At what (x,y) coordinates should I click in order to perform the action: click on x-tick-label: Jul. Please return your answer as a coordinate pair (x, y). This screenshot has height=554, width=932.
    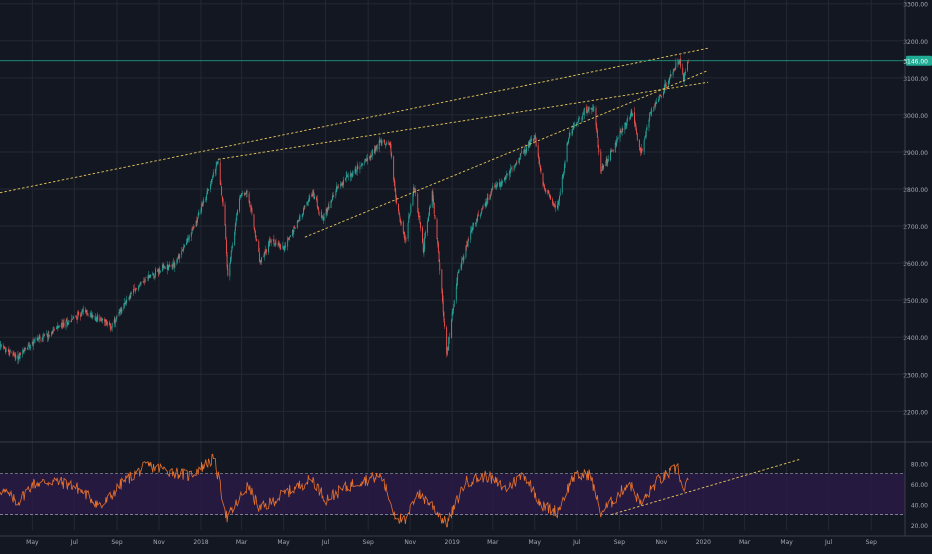
    Looking at the image, I should click on (828, 542).